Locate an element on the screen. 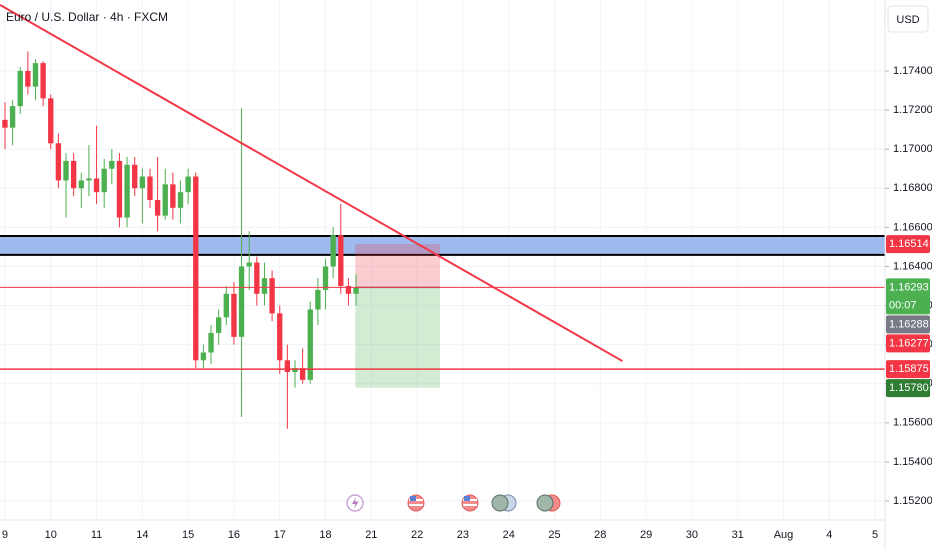 The image size is (932, 550). x-tick-label: 23 is located at coordinates (463, 535).